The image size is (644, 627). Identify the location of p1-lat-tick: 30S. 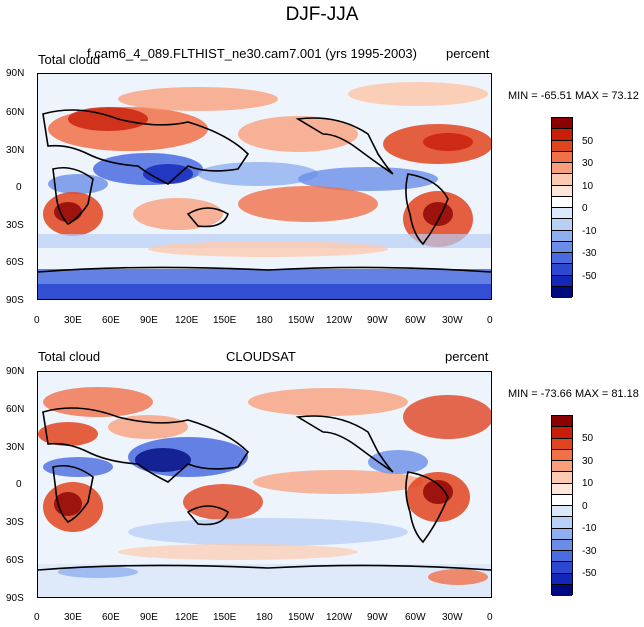
(15, 225).